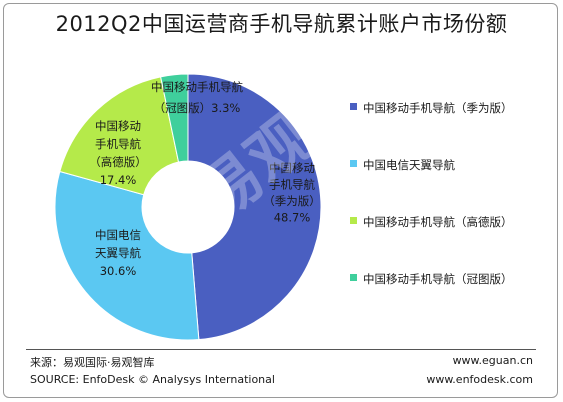 Image resolution: width=563 pixels, height=402 pixels. What do you see at coordinates (438, 108) in the screenshot?
I see `legend-label-jiwei: 中国移动手机导航（季为版）` at bounding box center [438, 108].